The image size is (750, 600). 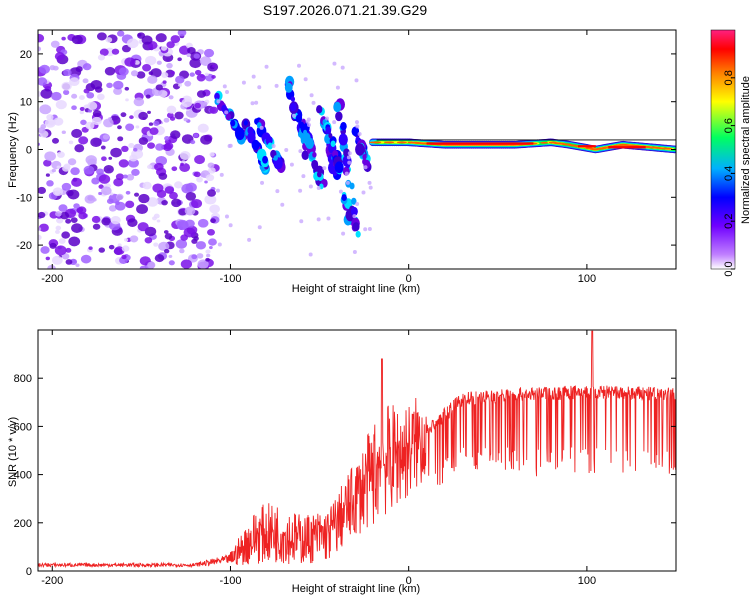 I want to click on spectrogram-xlabel: Height of straight line (km), so click(x=356, y=289).